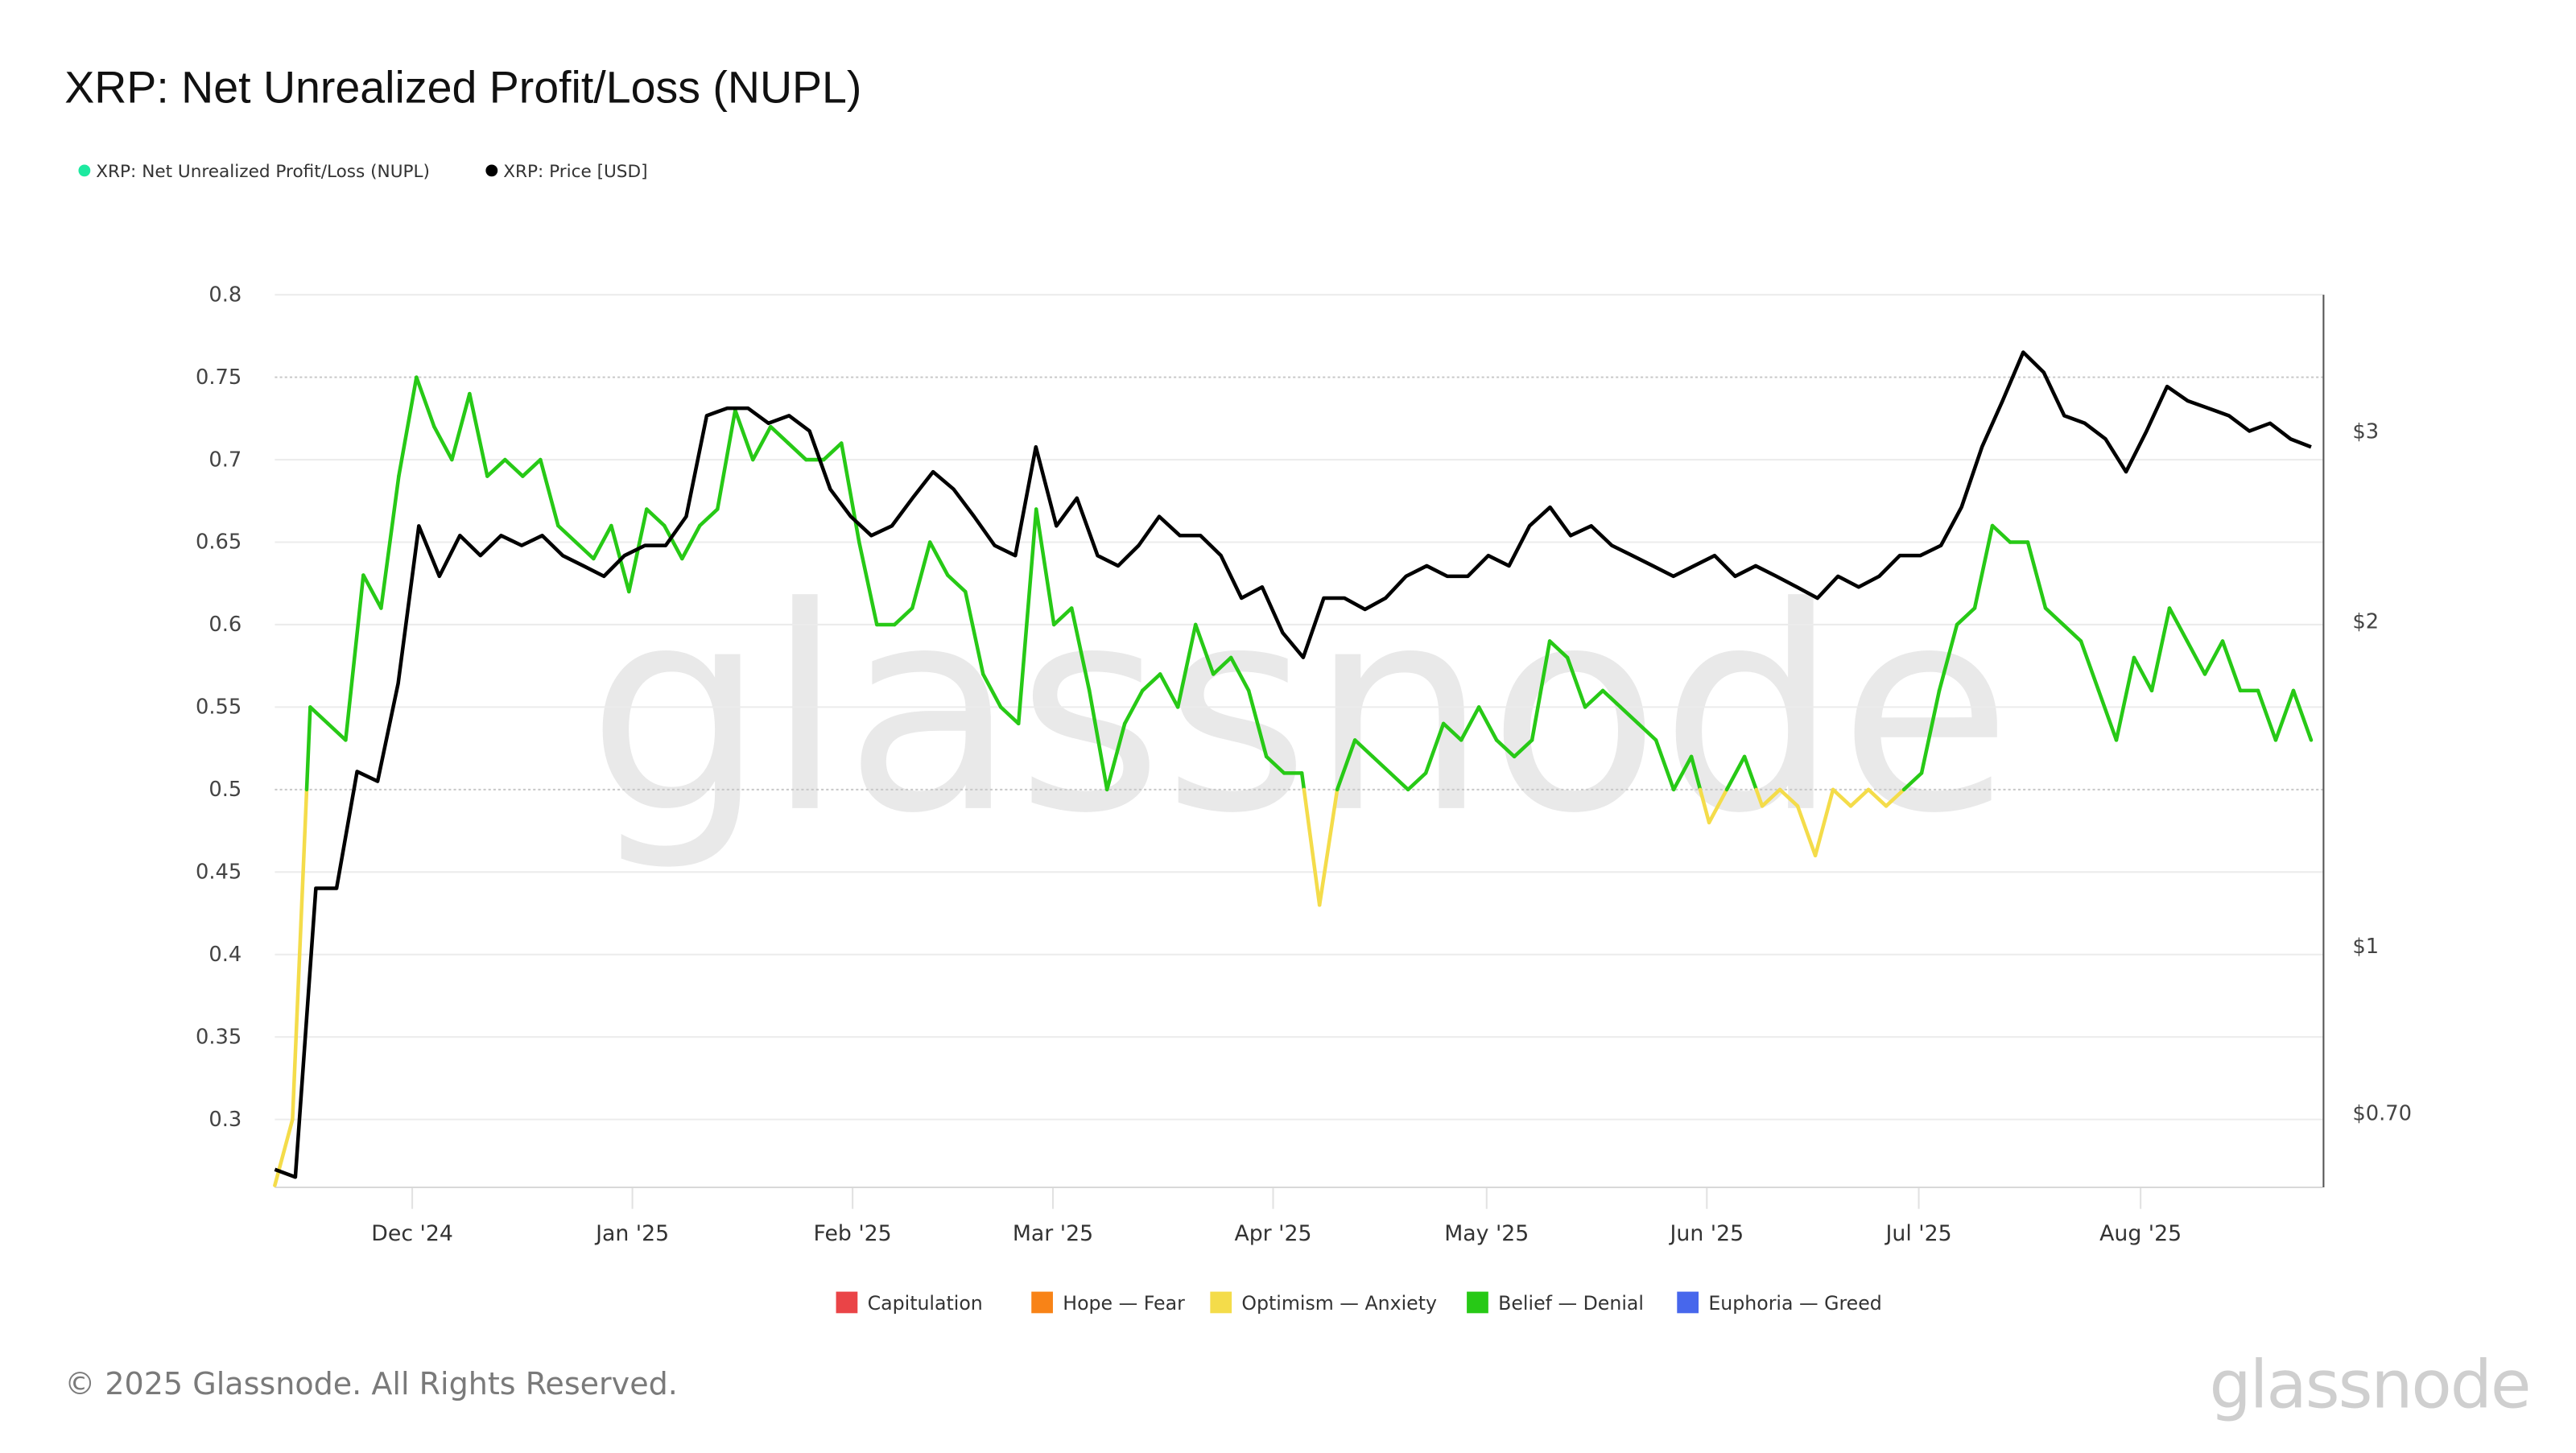  What do you see at coordinates (219, 1037) in the screenshot?
I see `y-tick-label: 0.35` at bounding box center [219, 1037].